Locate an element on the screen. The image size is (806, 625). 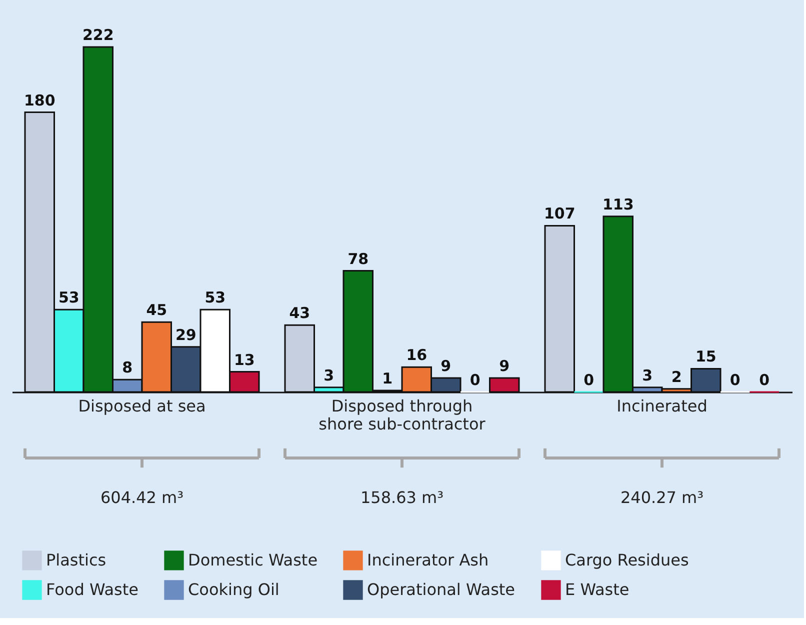
data-label: 43 is located at coordinates (299, 313).